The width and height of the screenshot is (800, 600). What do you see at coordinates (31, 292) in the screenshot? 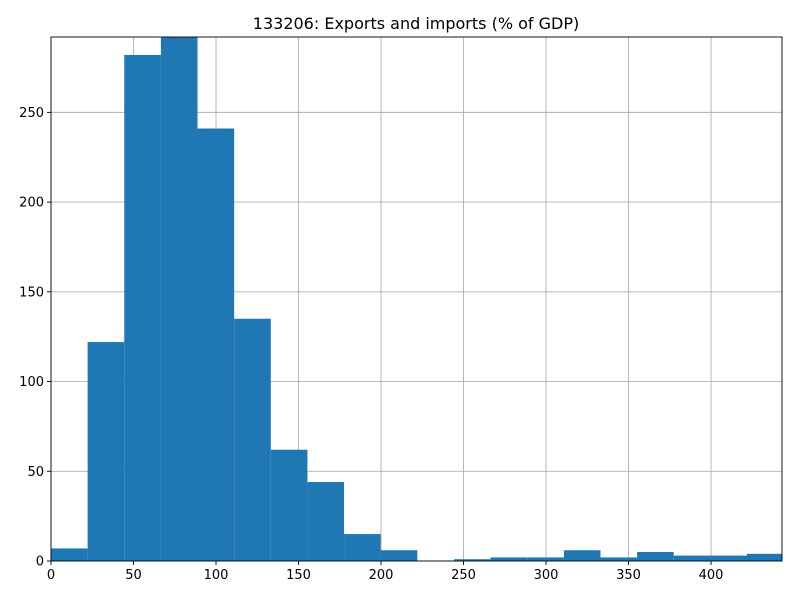
I see `y-tick-label: 150` at bounding box center [31, 292].